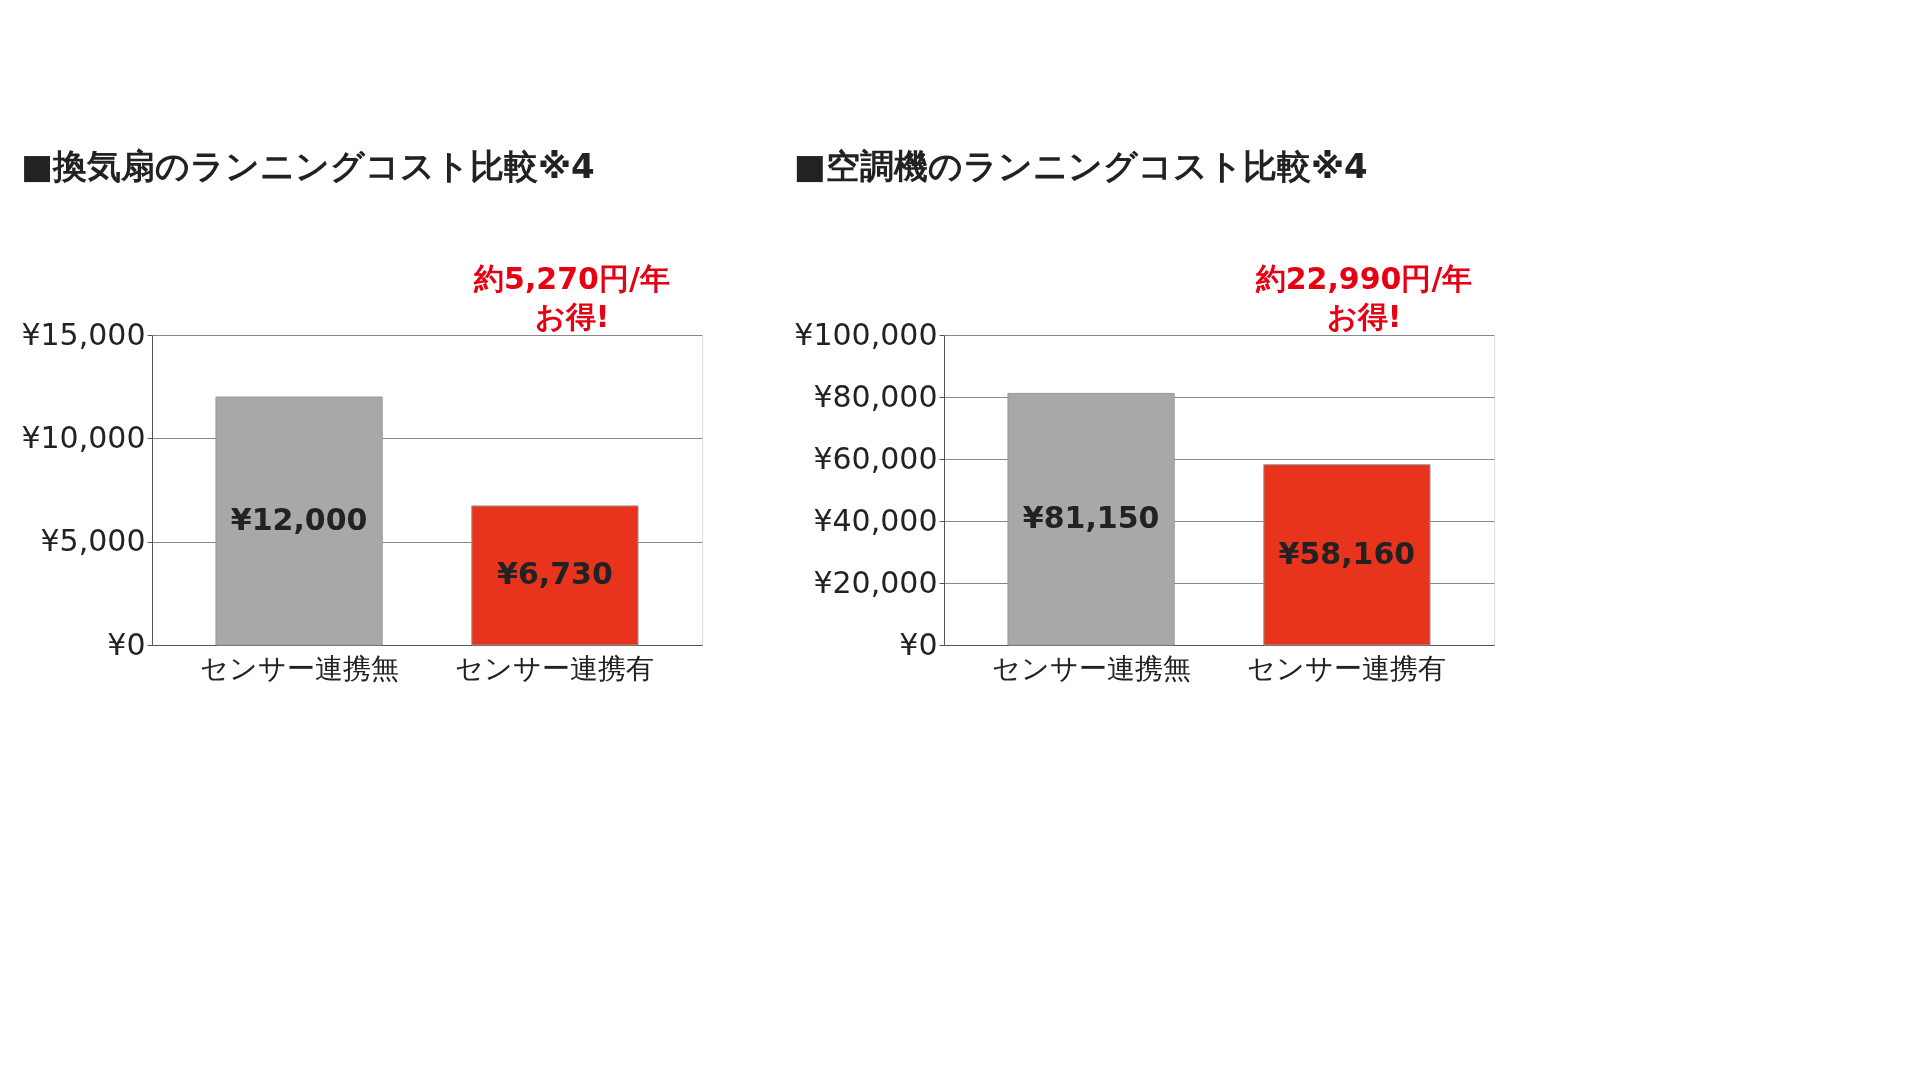  Describe the element at coordinates (1347, 553) in the screenshot. I see `data-label: ¥58,160` at that location.